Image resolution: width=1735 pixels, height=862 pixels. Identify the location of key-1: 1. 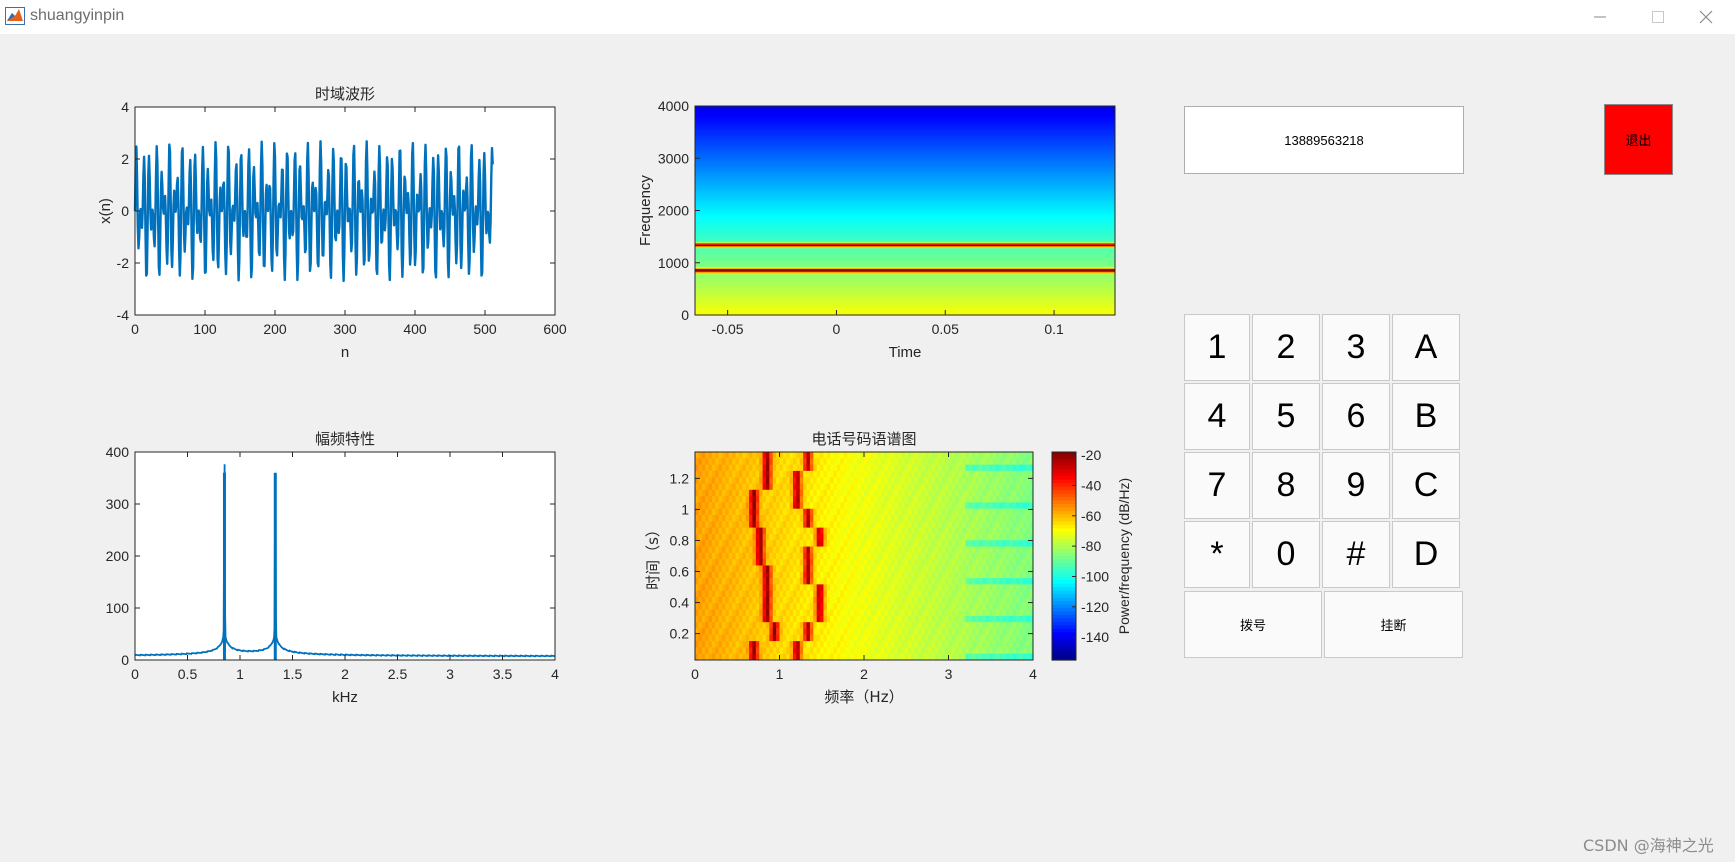
(1217, 347).